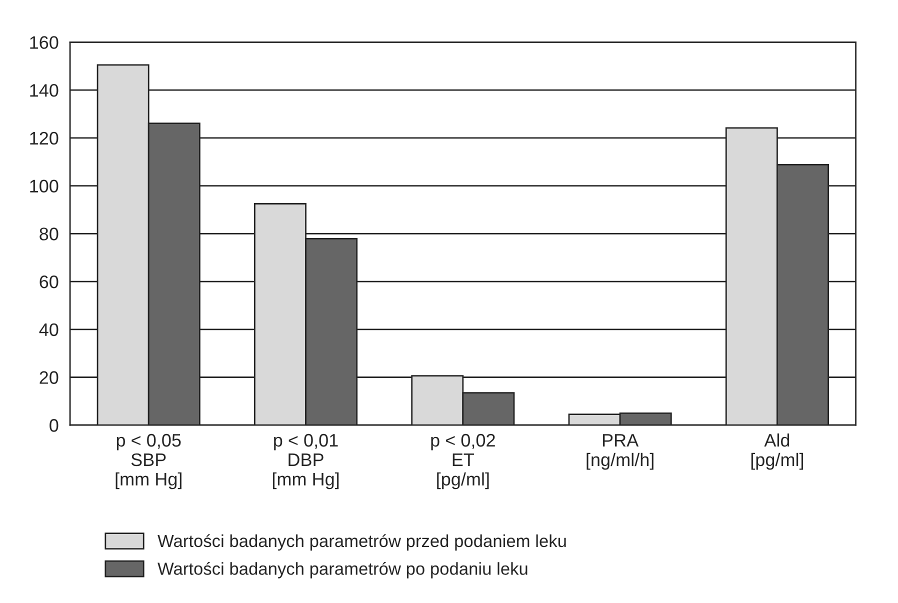 Image resolution: width=898 pixels, height=603 pixels. What do you see at coordinates (44, 42) in the screenshot?
I see `y-tick-label: 160` at bounding box center [44, 42].